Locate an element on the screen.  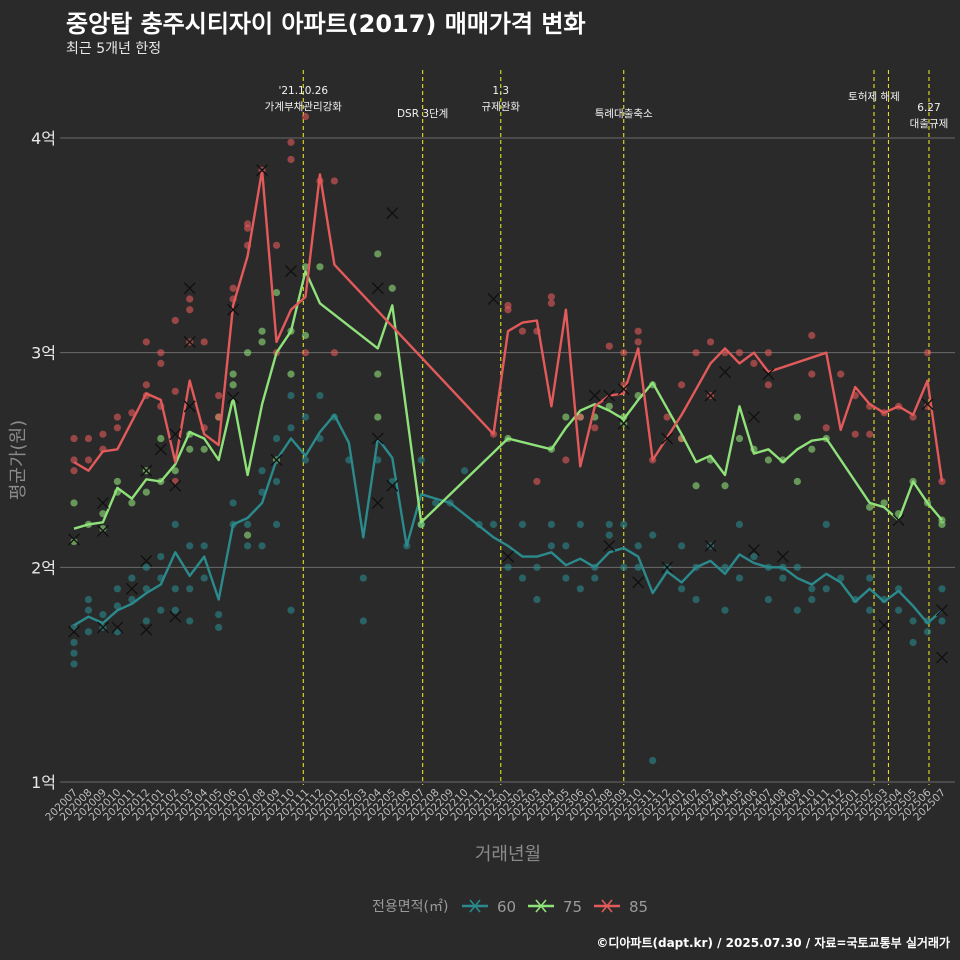
legend-cross is located at coordinates (541, 906).